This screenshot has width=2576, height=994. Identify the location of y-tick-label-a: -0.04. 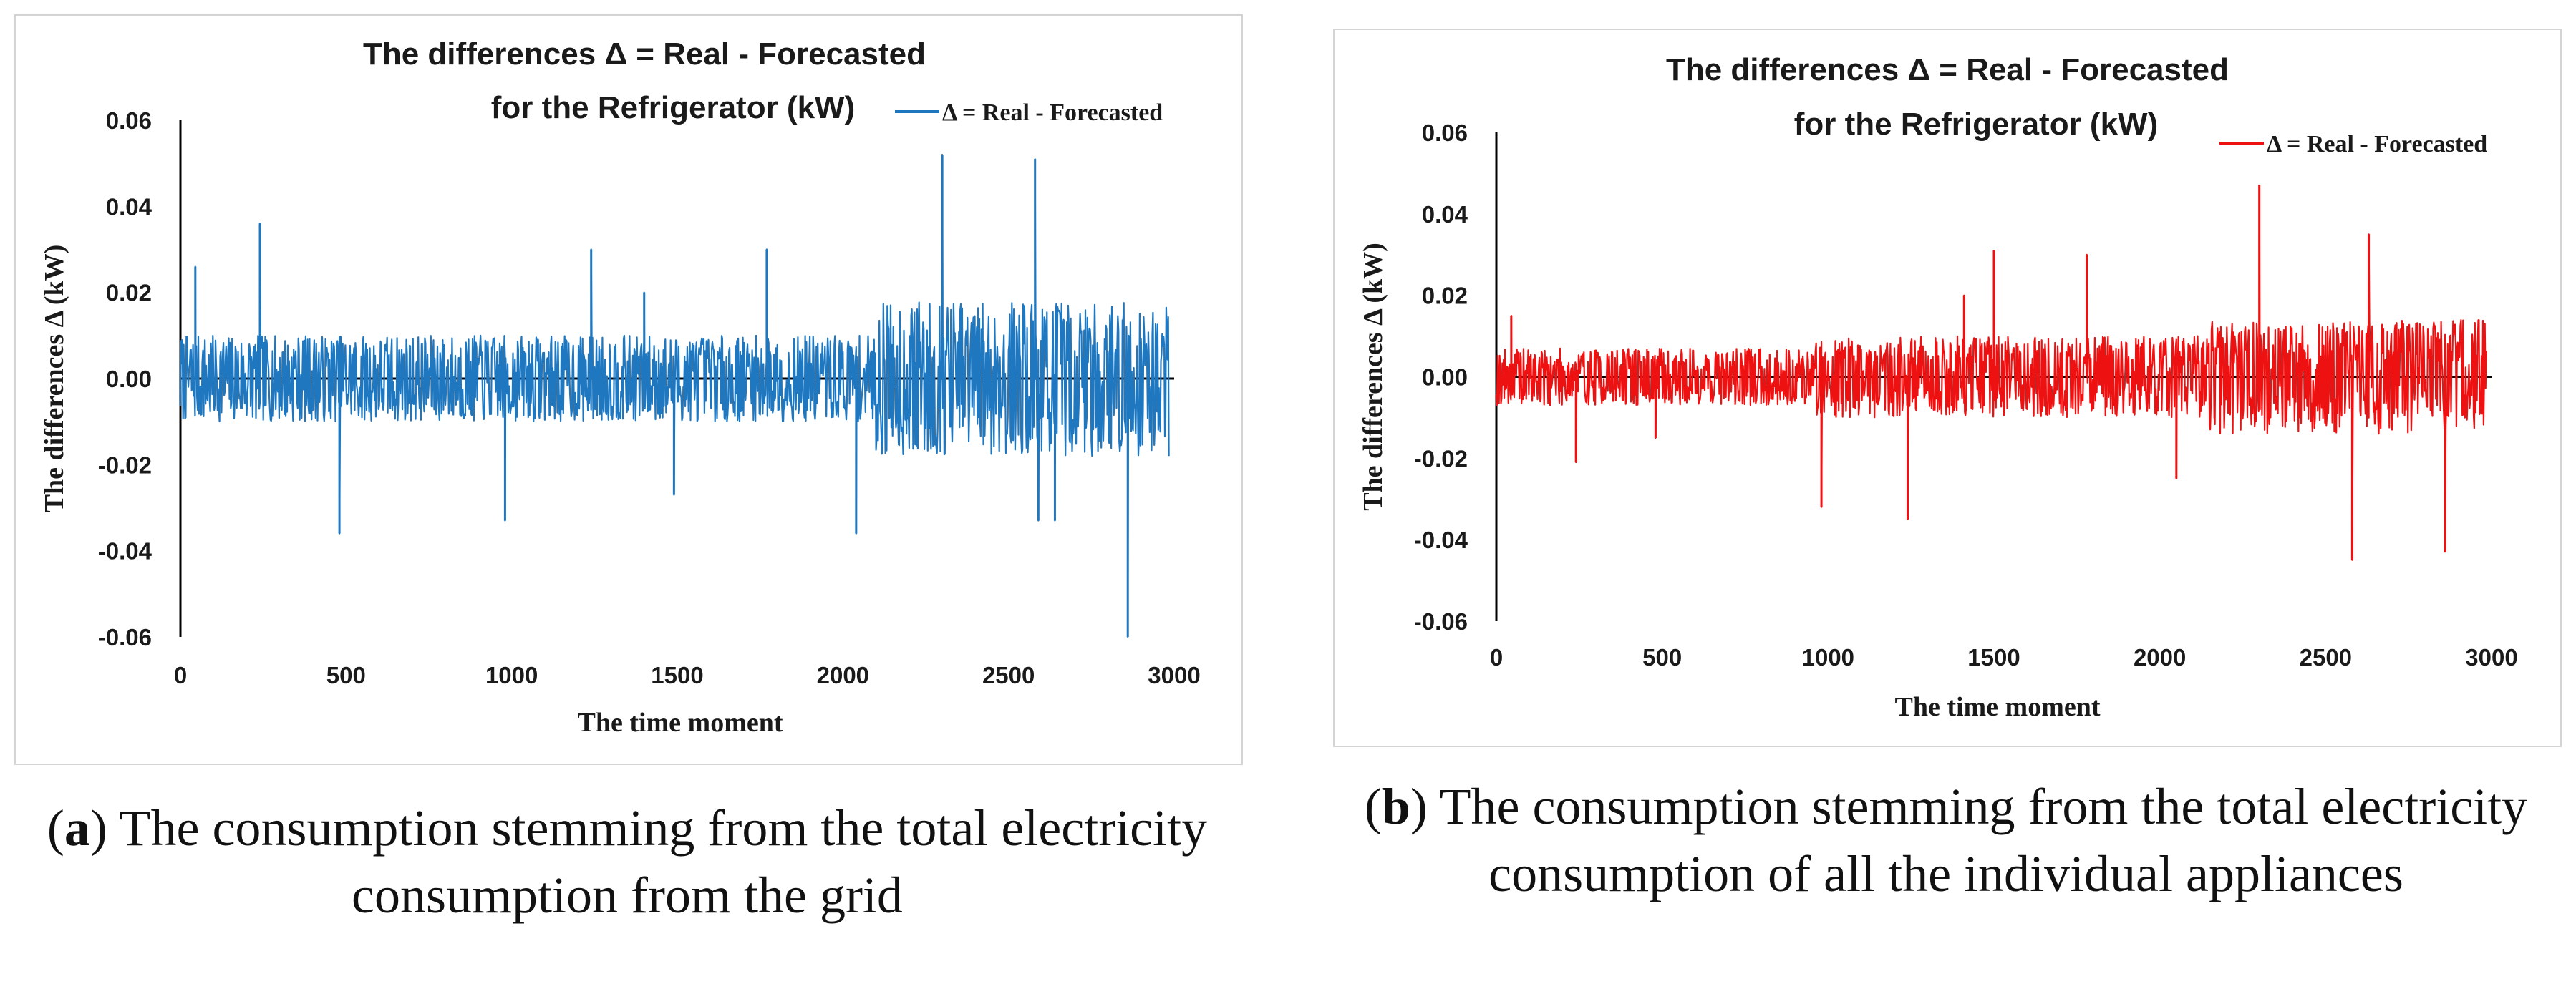
(125, 551).